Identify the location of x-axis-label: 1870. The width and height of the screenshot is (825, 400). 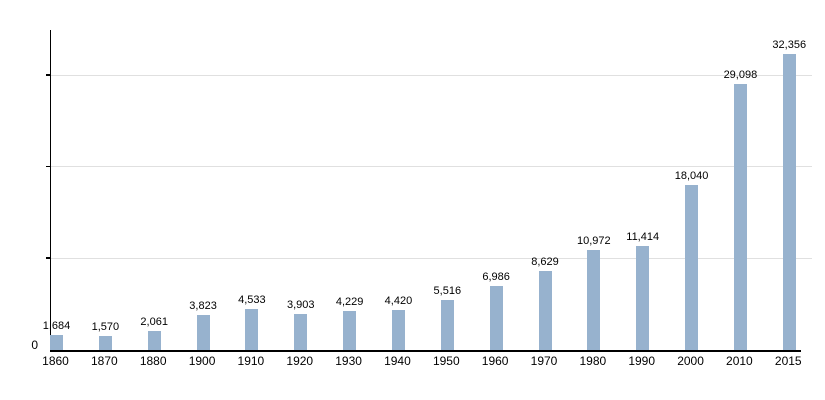
(104, 361).